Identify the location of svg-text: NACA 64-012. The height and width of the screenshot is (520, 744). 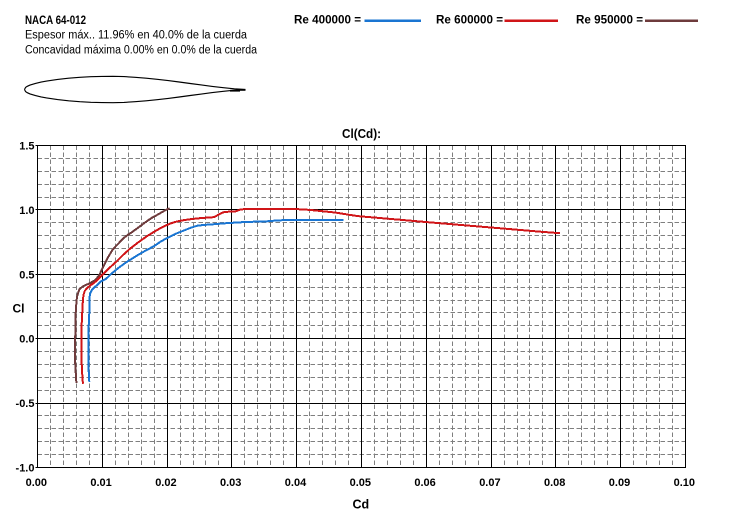
(55, 21).